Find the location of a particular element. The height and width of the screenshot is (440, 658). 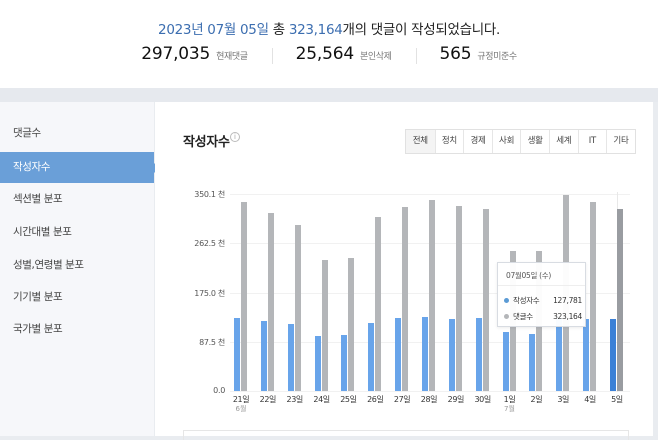

tab-etc: 기타 is located at coordinates (620, 141).